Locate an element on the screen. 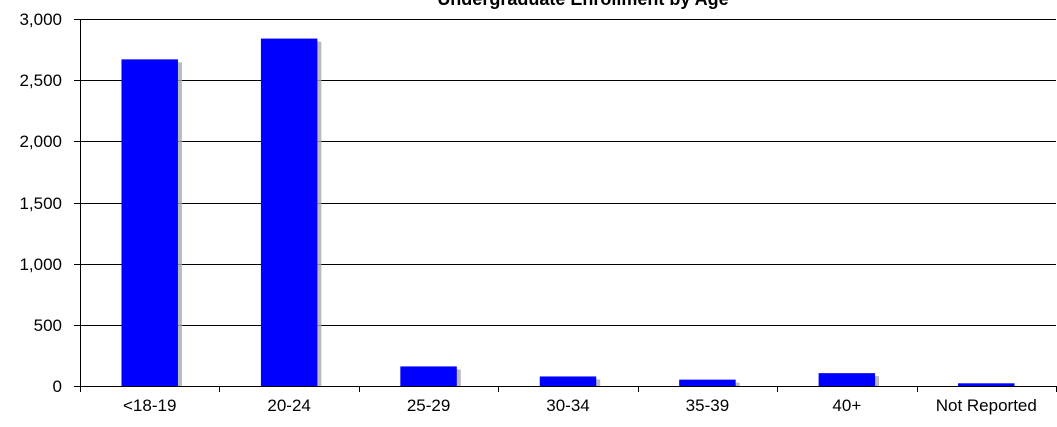 Image resolution: width=1057 pixels, height=427 pixels. x-tick-label: 30-34 is located at coordinates (567, 405).